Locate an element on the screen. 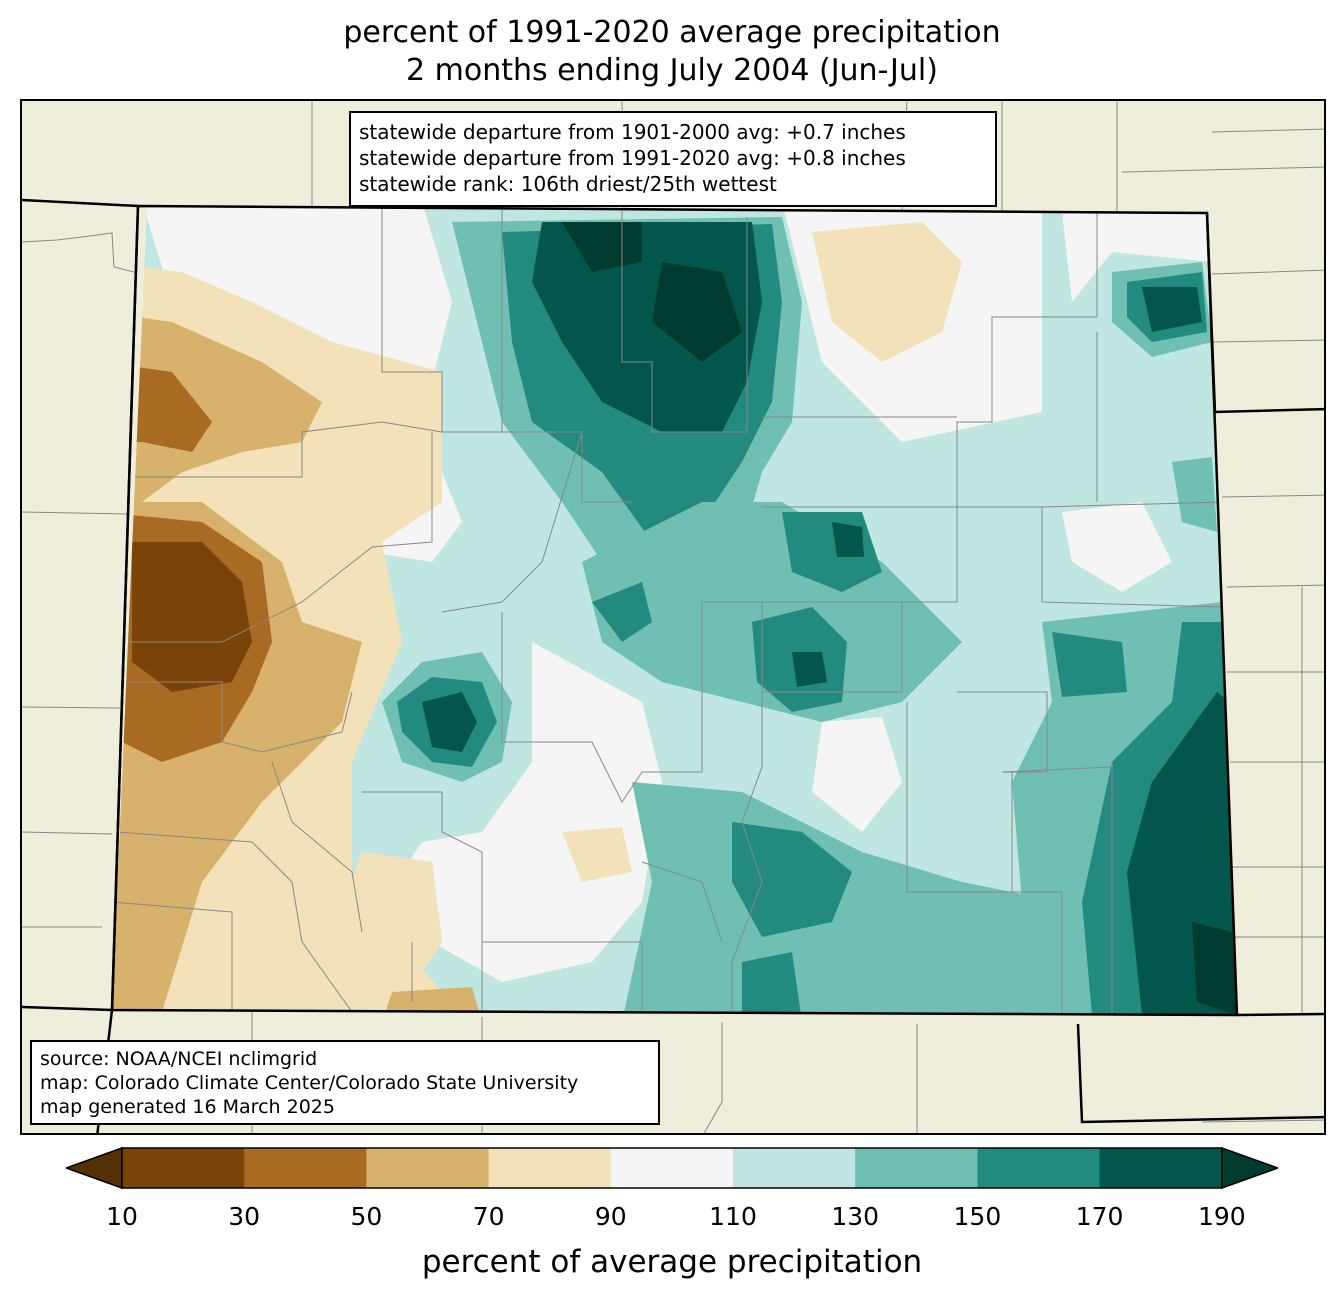 Image resolution: width=1344 pixels, height=1299 pixels. colorbar-extend-low is located at coordinates (94, 1168).